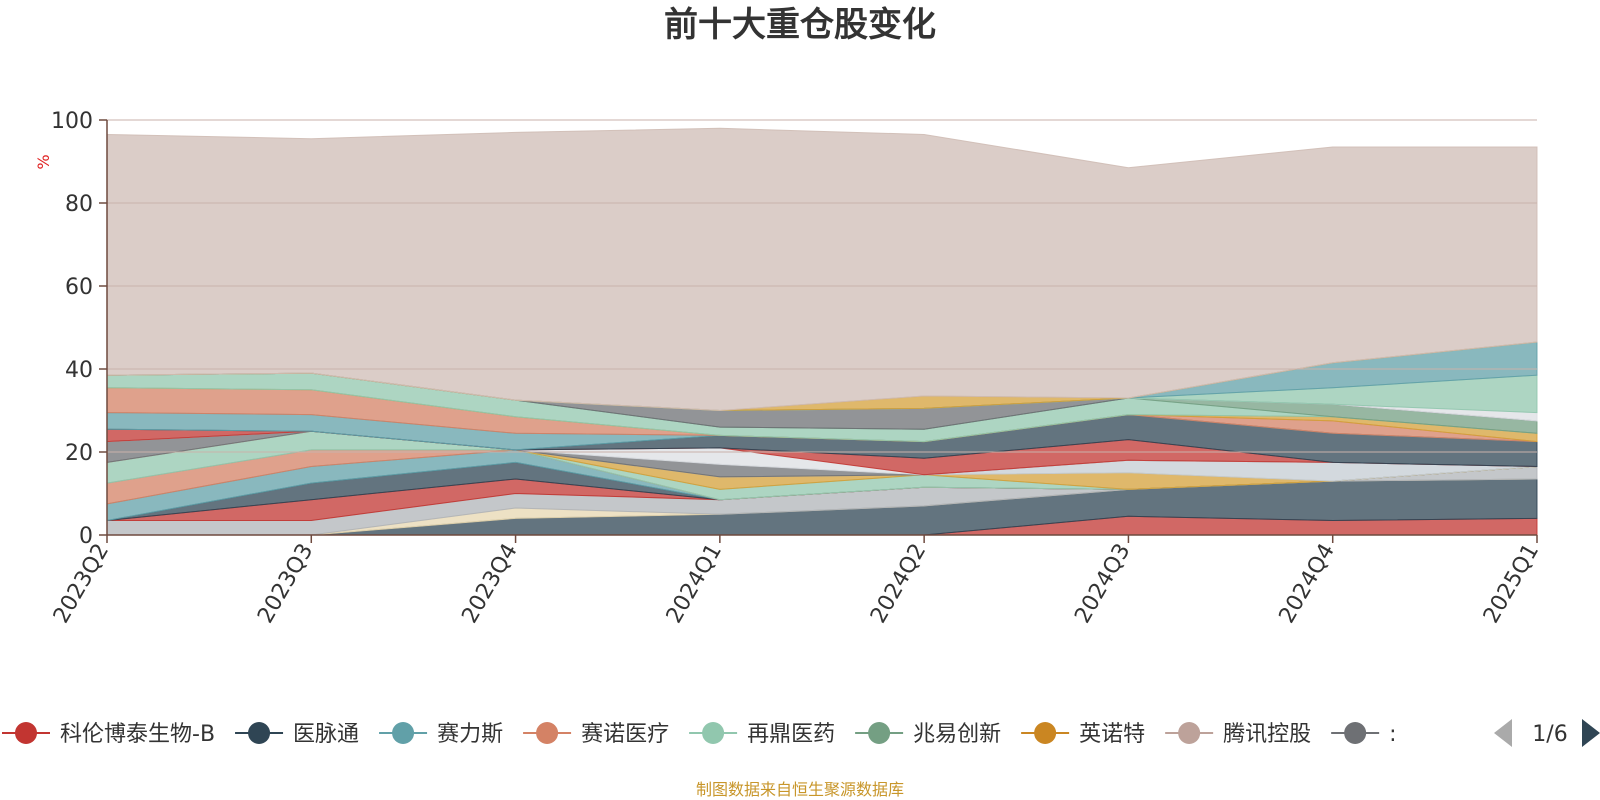 Image resolution: width=1600 pixels, height=800 pixels. I want to click on legend-item: 英诺特, so click(1083, 734).